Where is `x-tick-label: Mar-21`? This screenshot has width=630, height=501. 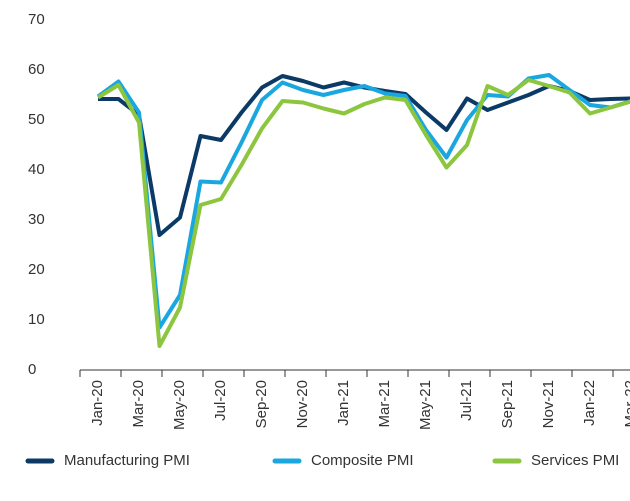
x-tick-label: Mar-21 is located at coordinates (384, 404).